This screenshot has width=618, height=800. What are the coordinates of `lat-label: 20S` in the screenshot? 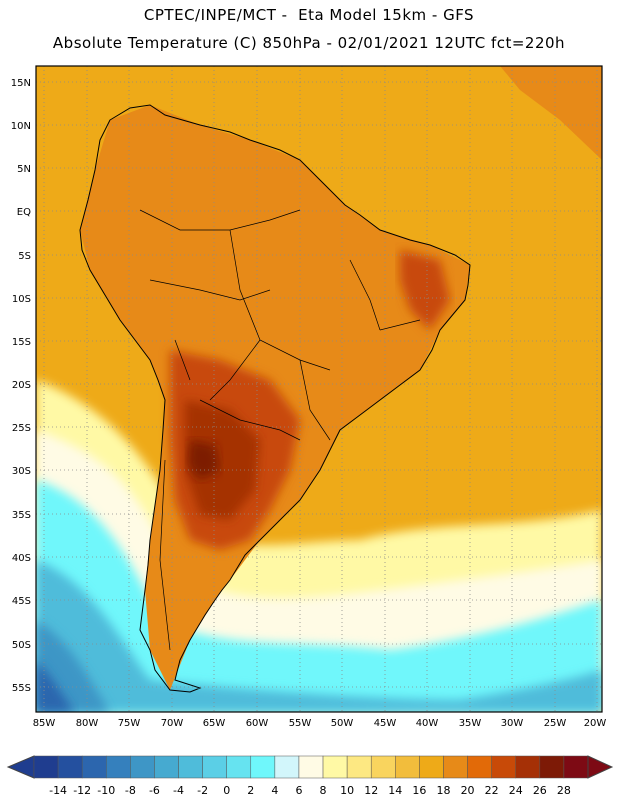 It's located at (21, 385).